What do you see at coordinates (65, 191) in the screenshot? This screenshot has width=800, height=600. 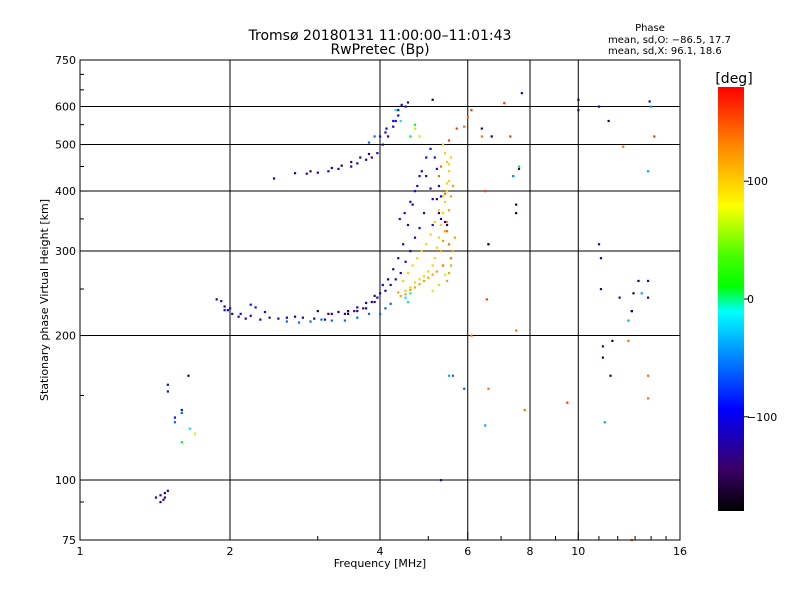 I see `y-tick-label: 400` at bounding box center [65, 191].